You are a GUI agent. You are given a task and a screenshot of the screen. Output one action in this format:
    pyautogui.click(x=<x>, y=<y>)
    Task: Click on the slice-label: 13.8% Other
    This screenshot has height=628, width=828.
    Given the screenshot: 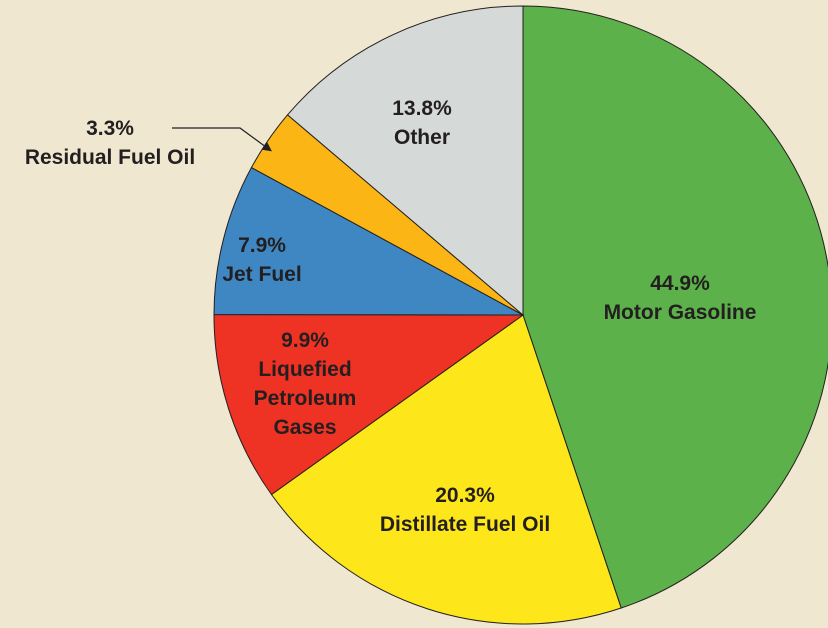 What is the action you would take?
    pyautogui.click(x=422, y=123)
    